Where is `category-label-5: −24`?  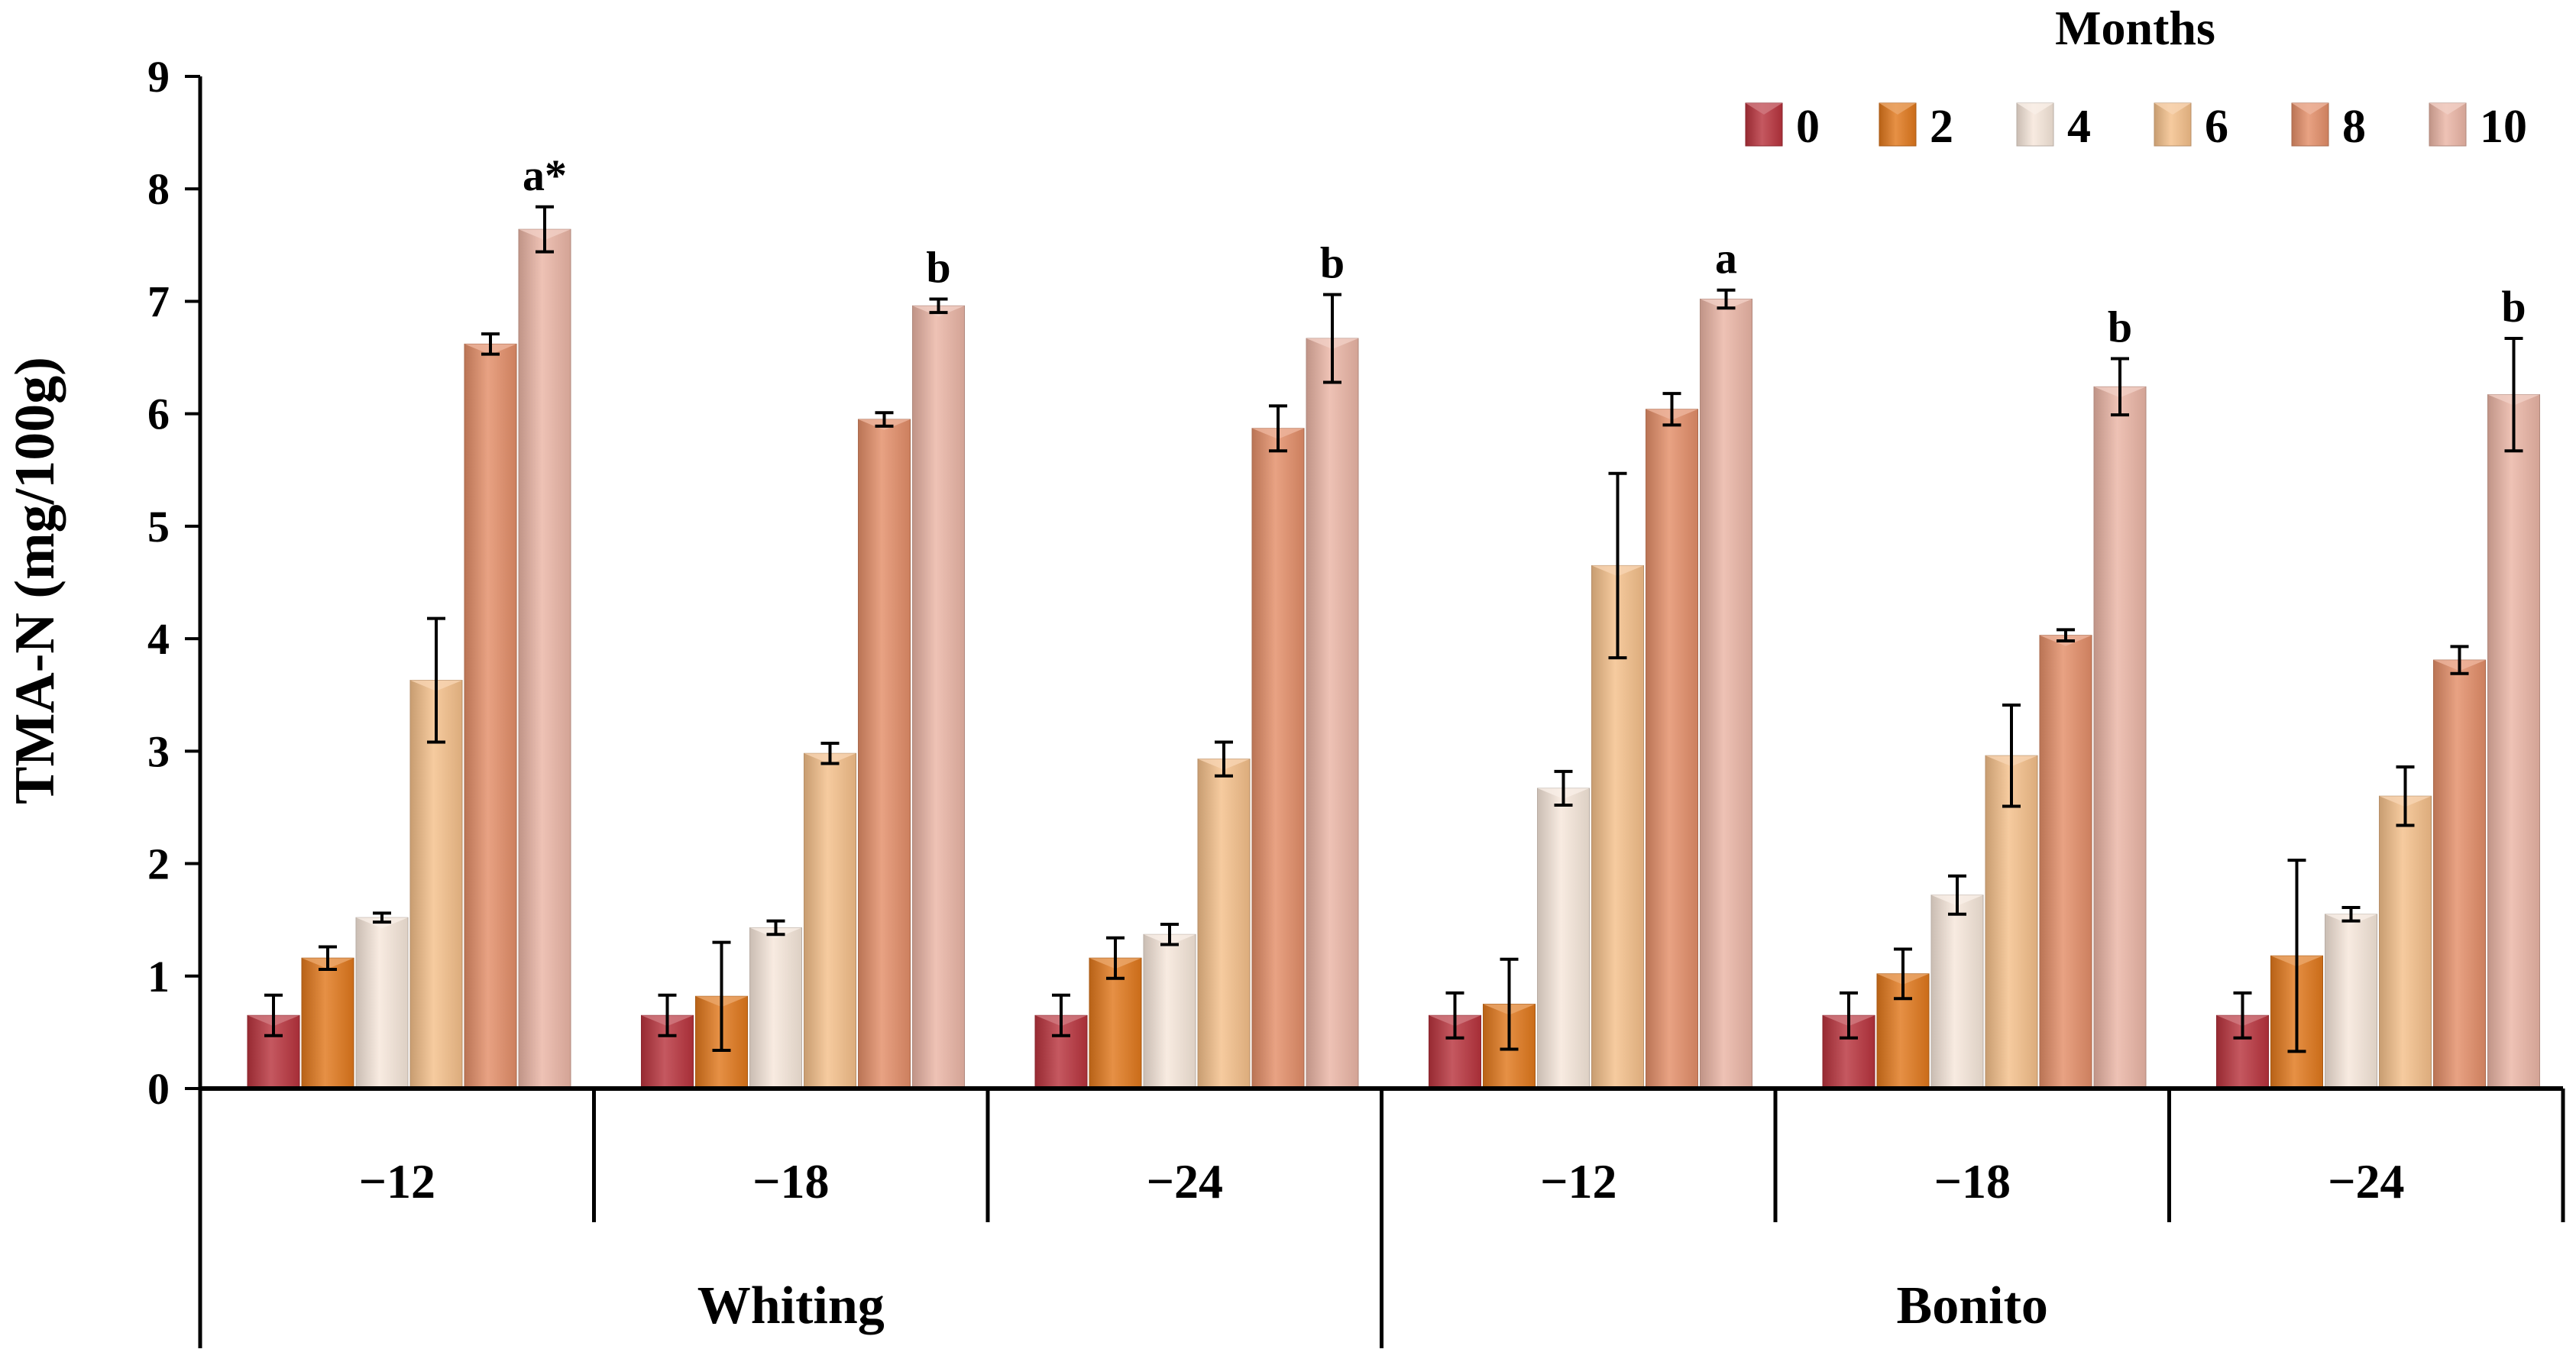 category-label-5: −24 is located at coordinates (2366, 1181).